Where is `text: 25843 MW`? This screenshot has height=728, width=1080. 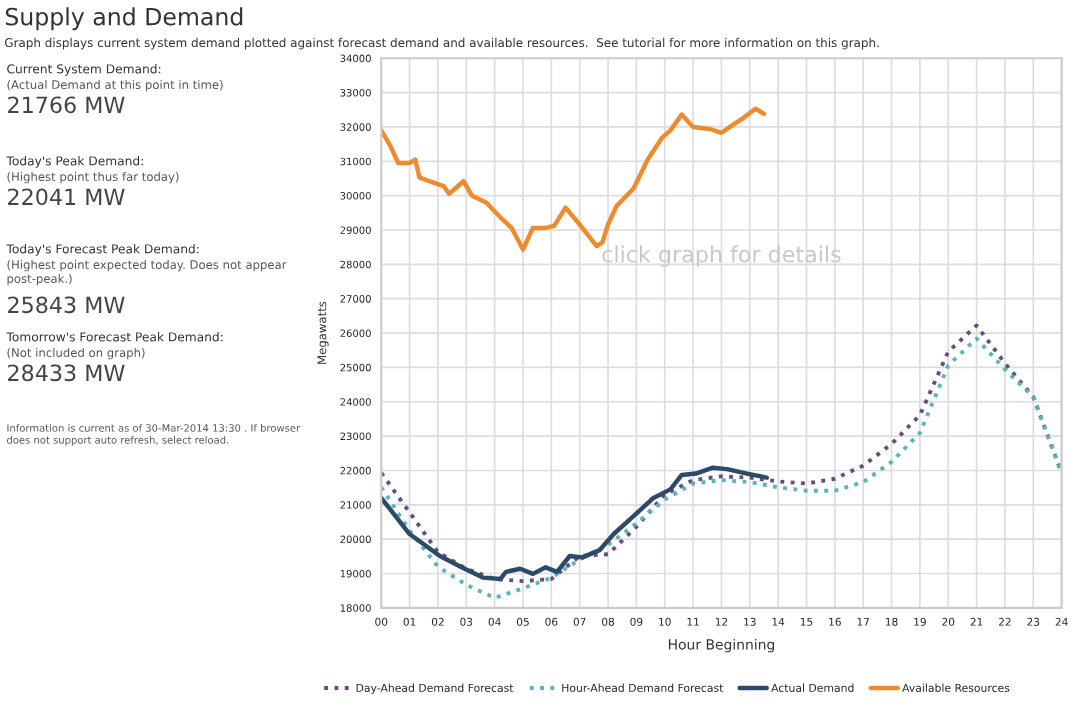 text: 25843 MW is located at coordinates (66, 305).